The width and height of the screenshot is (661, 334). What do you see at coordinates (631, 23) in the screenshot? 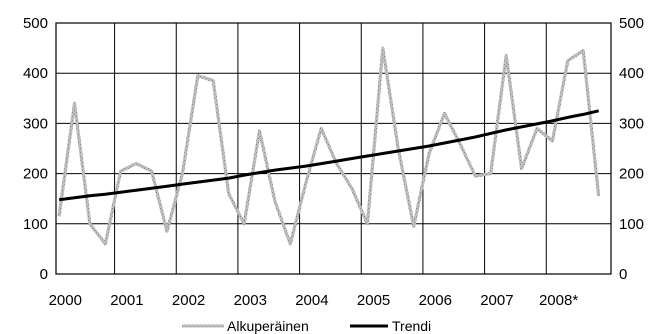
I see `y-tick-label-right: 500` at bounding box center [631, 23].